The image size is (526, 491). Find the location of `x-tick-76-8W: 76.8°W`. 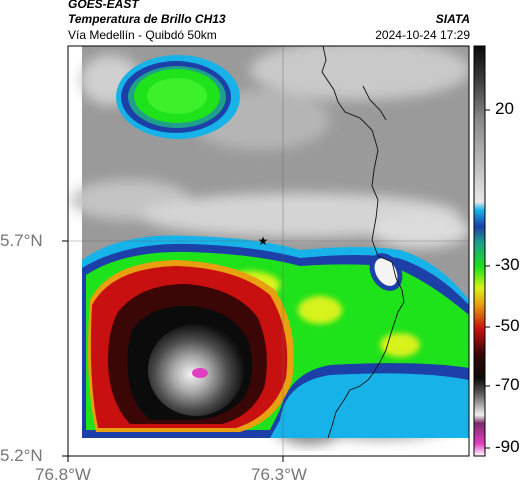

x-tick-76-8W: 76.8°W is located at coordinates (63, 474).